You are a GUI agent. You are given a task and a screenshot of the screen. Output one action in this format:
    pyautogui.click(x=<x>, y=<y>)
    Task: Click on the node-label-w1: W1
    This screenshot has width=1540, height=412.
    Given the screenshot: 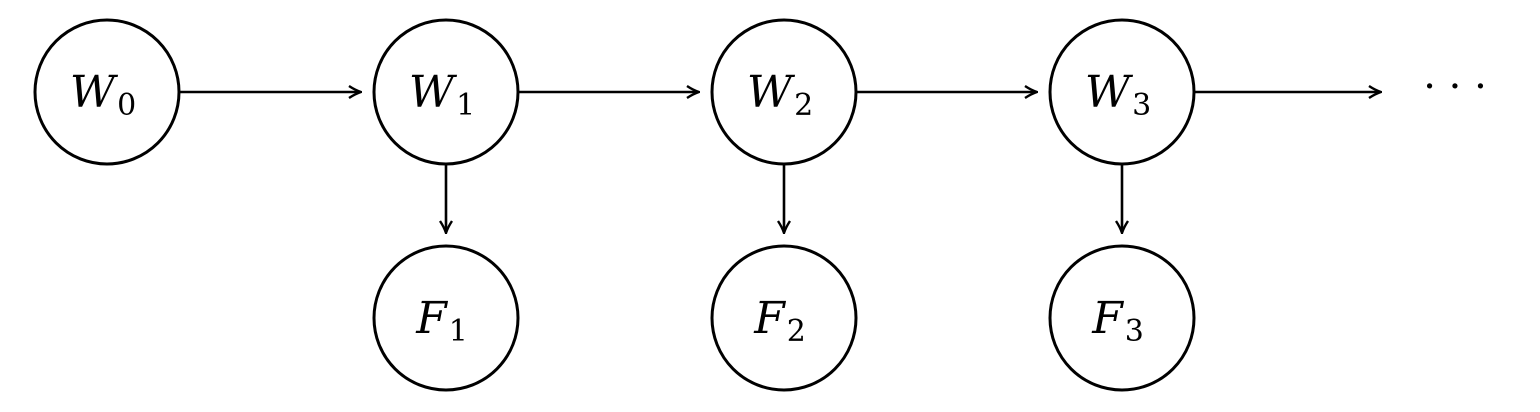 What is the action you would take?
    pyautogui.click(x=442, y=95)
    